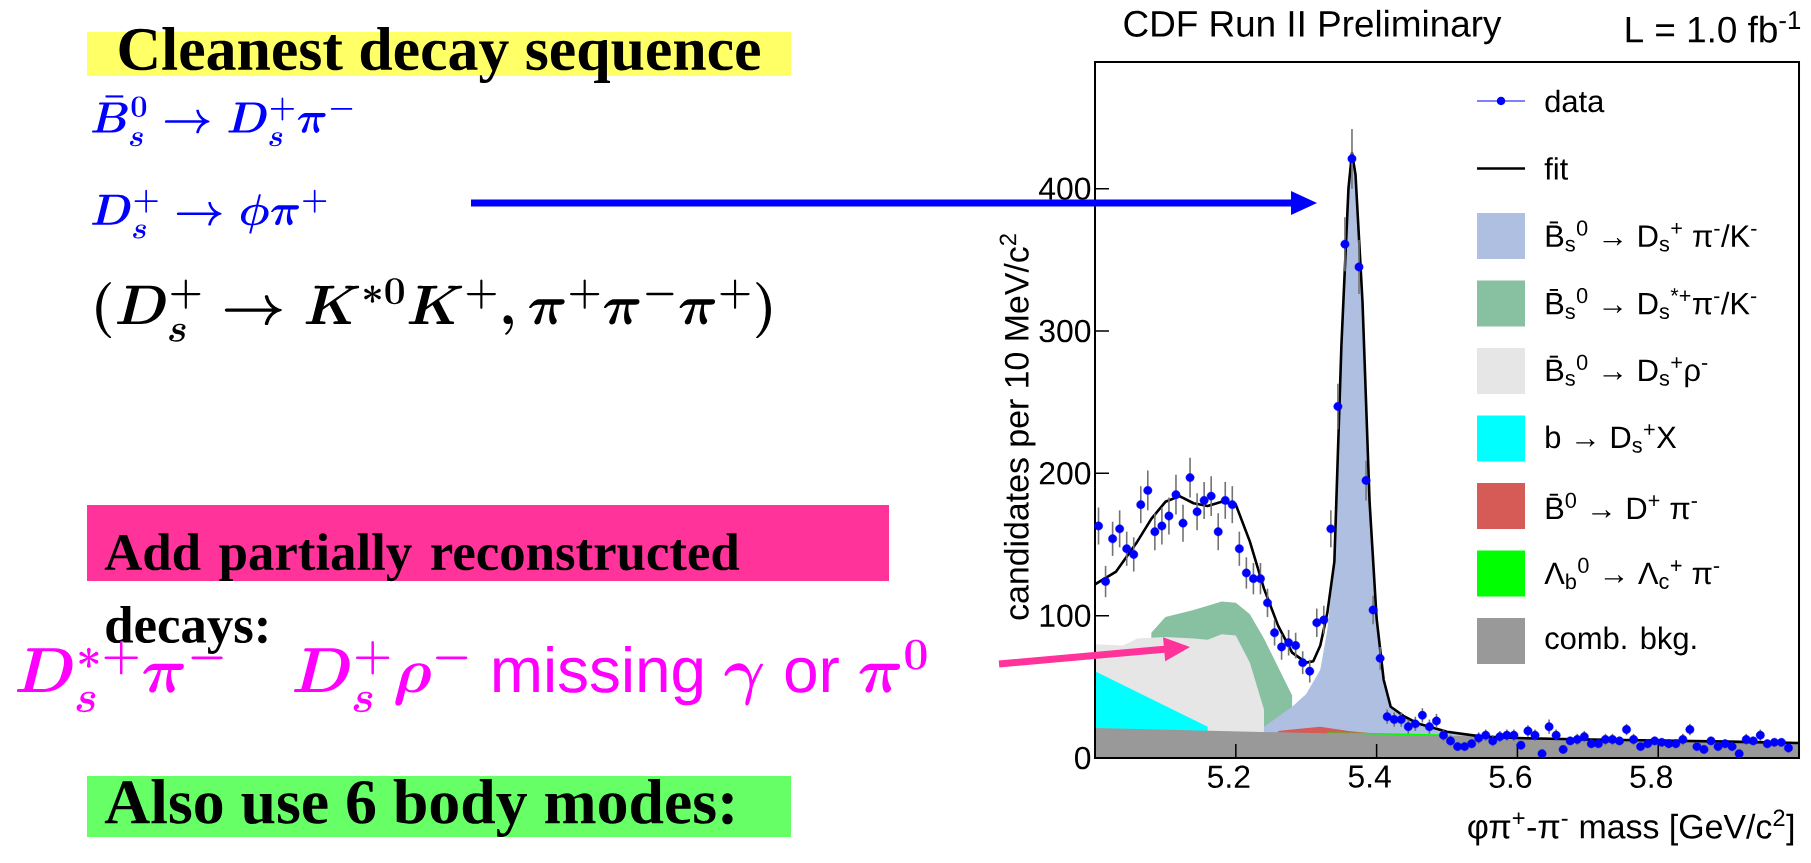  I want to click on y-tick-label: 400, so click(1065, 188).